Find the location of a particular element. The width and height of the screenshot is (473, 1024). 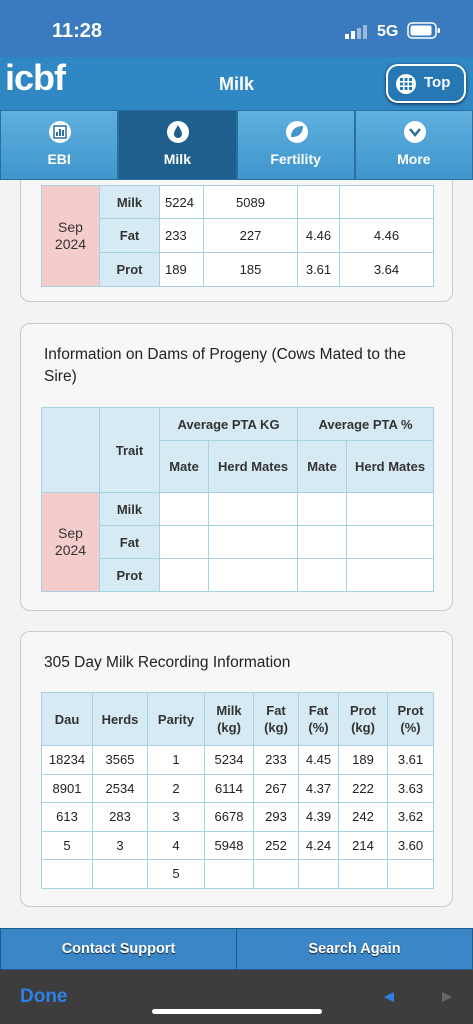

value-cell: 4.46 is located at coordinates (318, 235).